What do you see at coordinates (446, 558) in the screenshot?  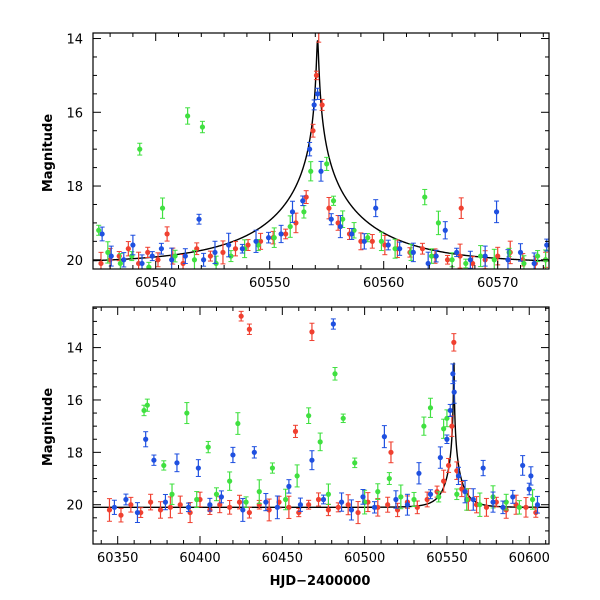 I see `x-tick-label: 60550` at bounding box center [446, 558].